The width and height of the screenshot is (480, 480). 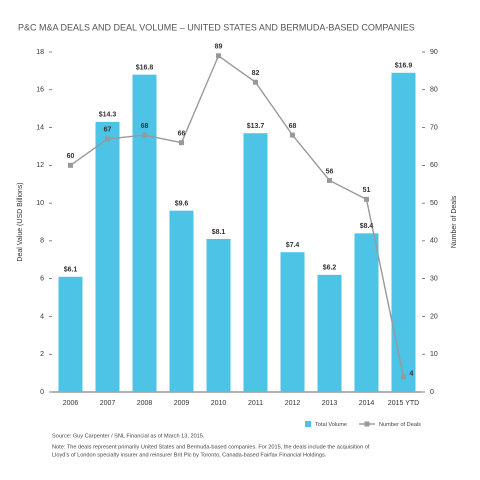 I want to click on x-tick-label: 2015 YTD, so click(x=403, y=403).